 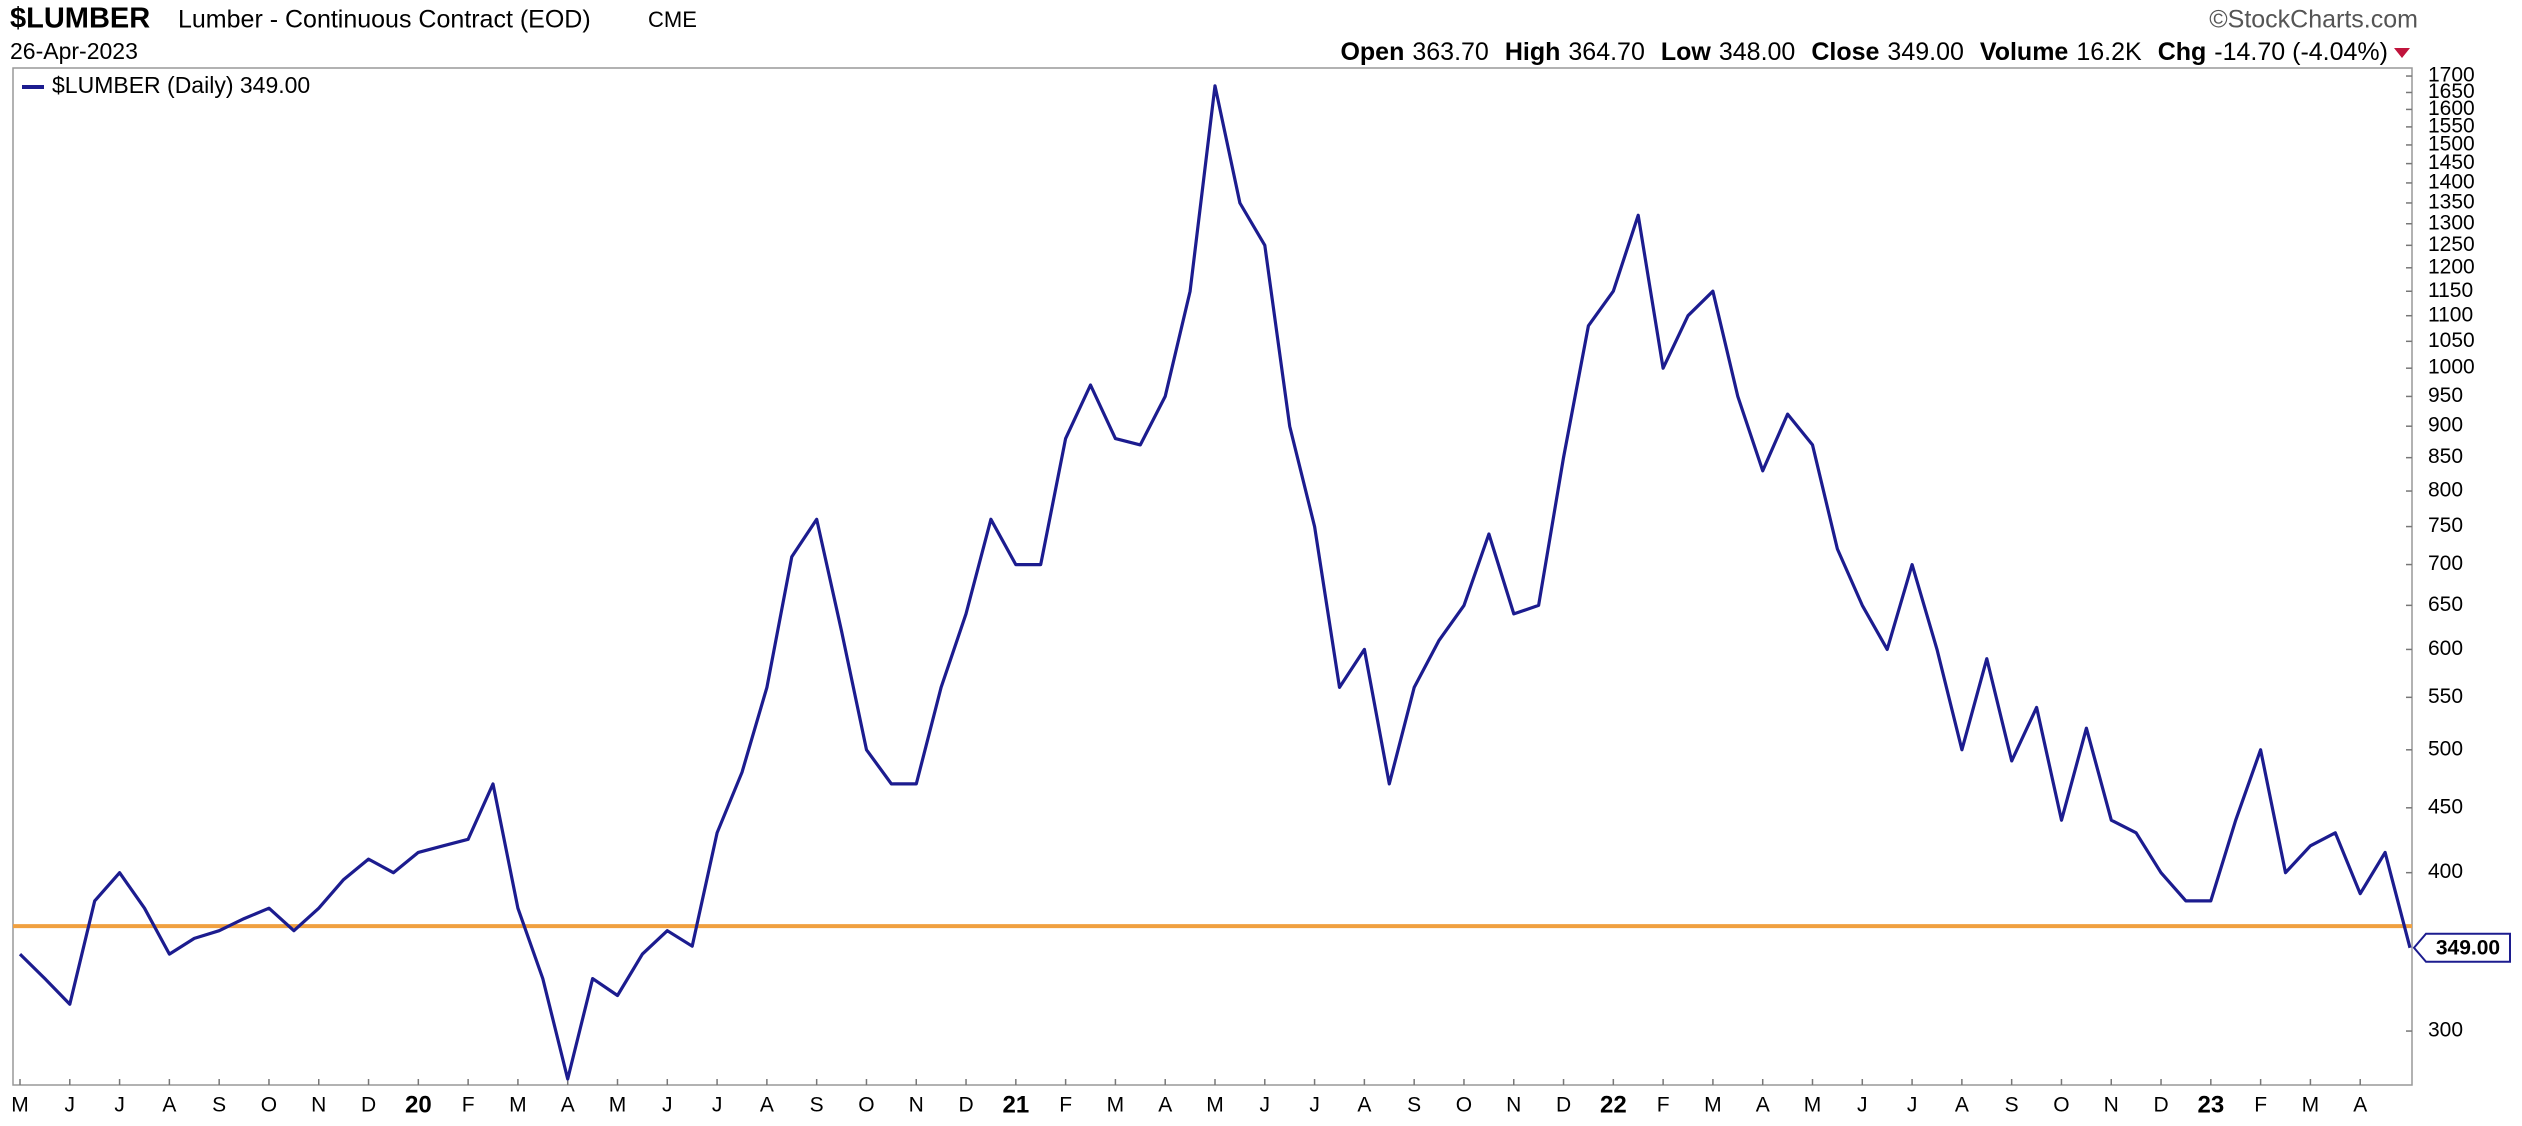 What do you see at coordinates (1845, 52) in the screenshot?
I see `quote-label: Close` at bounding box center [1845, 52].